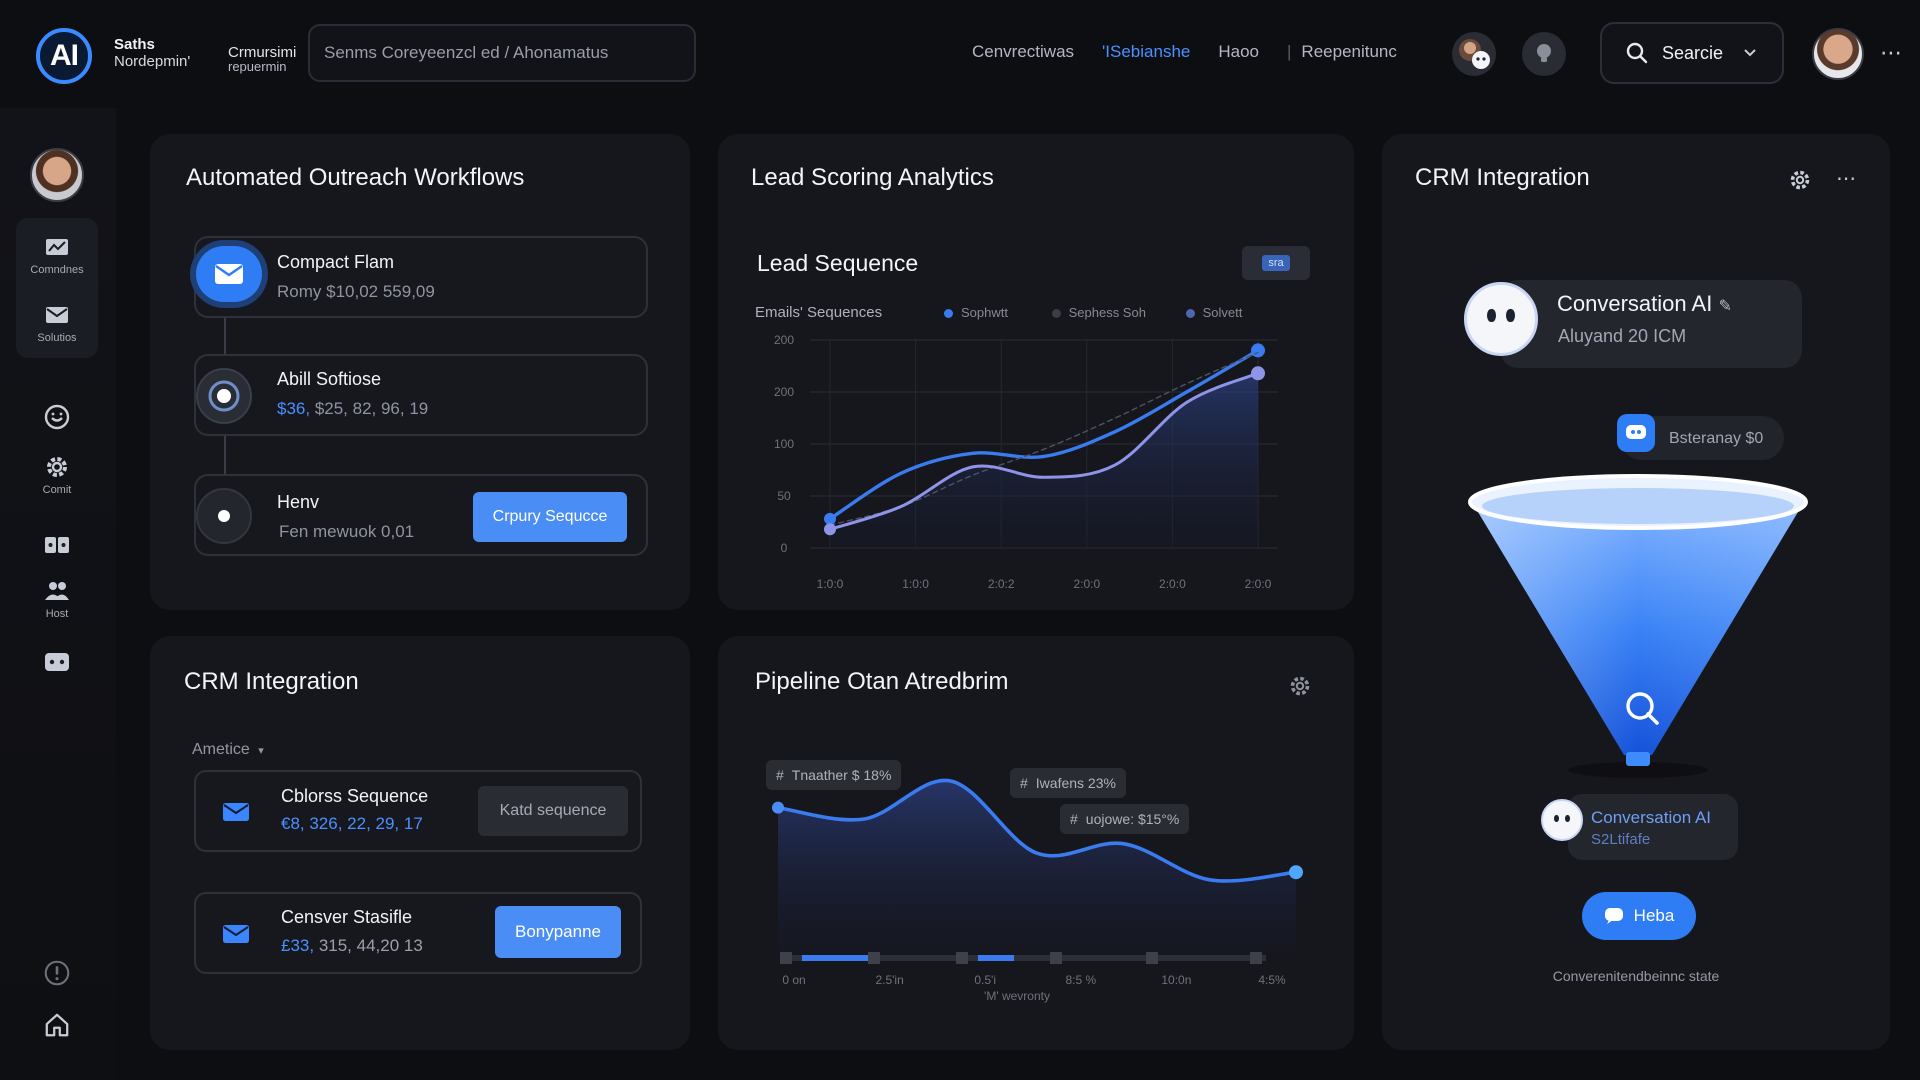 This screenshot has height=1080, width=1920. What do you see at coordinates (466, 52) in the screenshot?
I see `breadcrumb-text: Senms Coreyeenzcl ed / Ahonamatus` at bounding box center [466, 52].